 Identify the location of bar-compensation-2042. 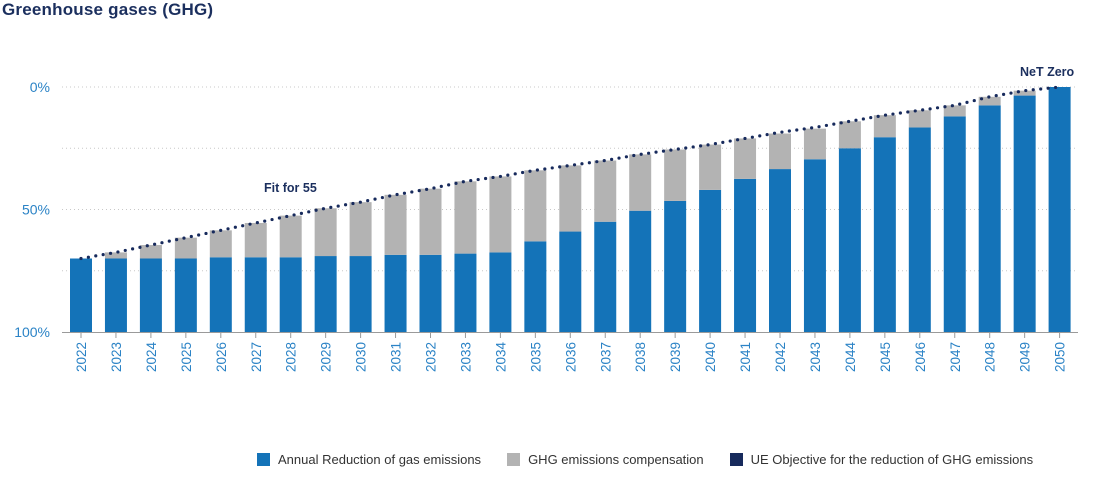
(780, 151).